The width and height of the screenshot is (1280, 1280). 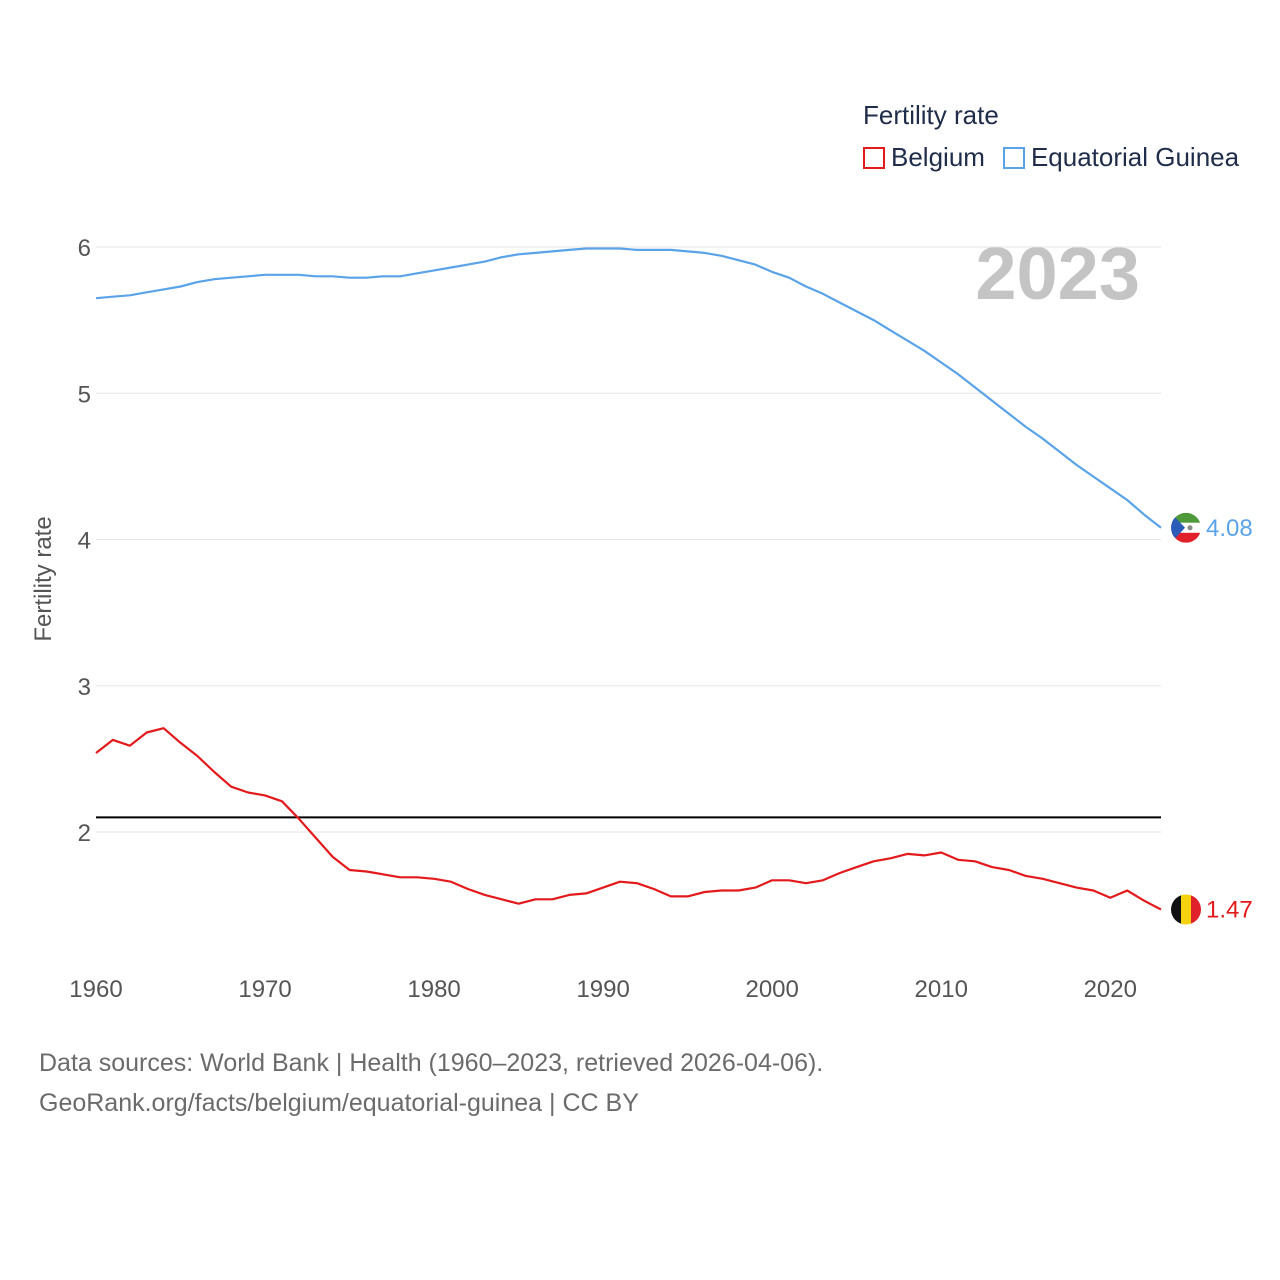 I want to click on legend: Belgium Equatorial Guinea, so click(x=1060, y=157).